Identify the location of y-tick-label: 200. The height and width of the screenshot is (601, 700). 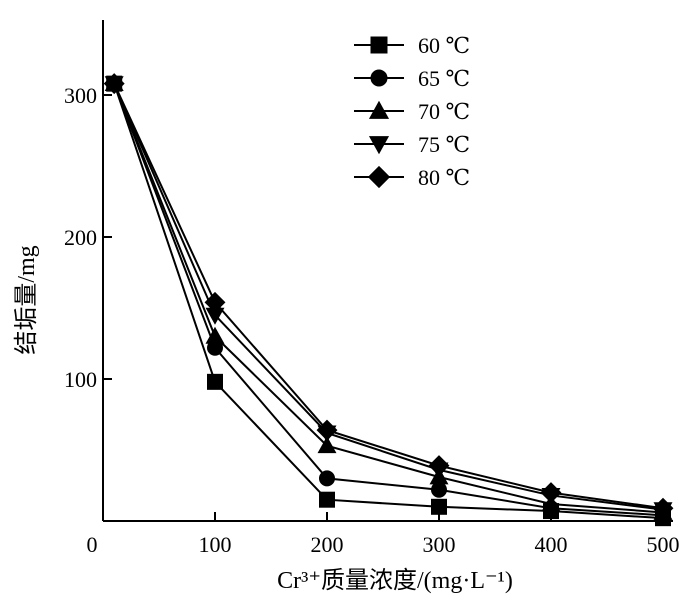
(80, 237).